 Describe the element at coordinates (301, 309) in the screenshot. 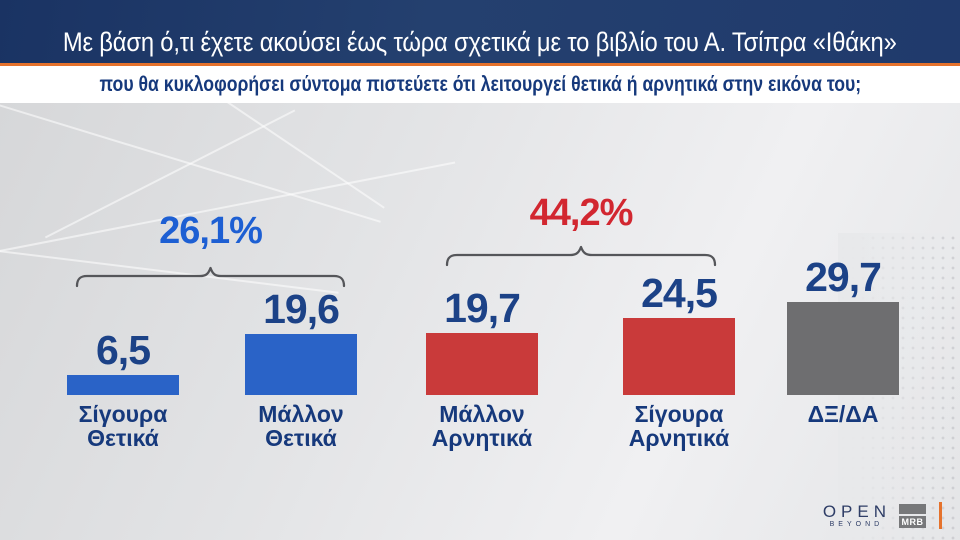

I see `bar-value-label: 19,6` at that location.